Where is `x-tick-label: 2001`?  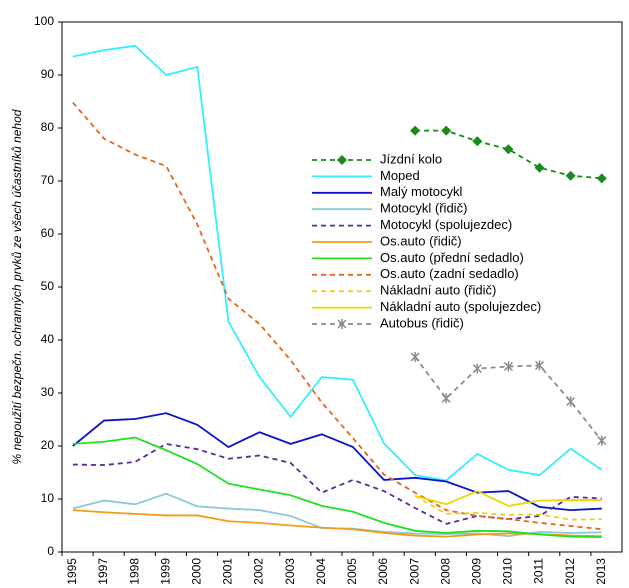 x-tick-label: 2001 is located at coordinates (228, 571).